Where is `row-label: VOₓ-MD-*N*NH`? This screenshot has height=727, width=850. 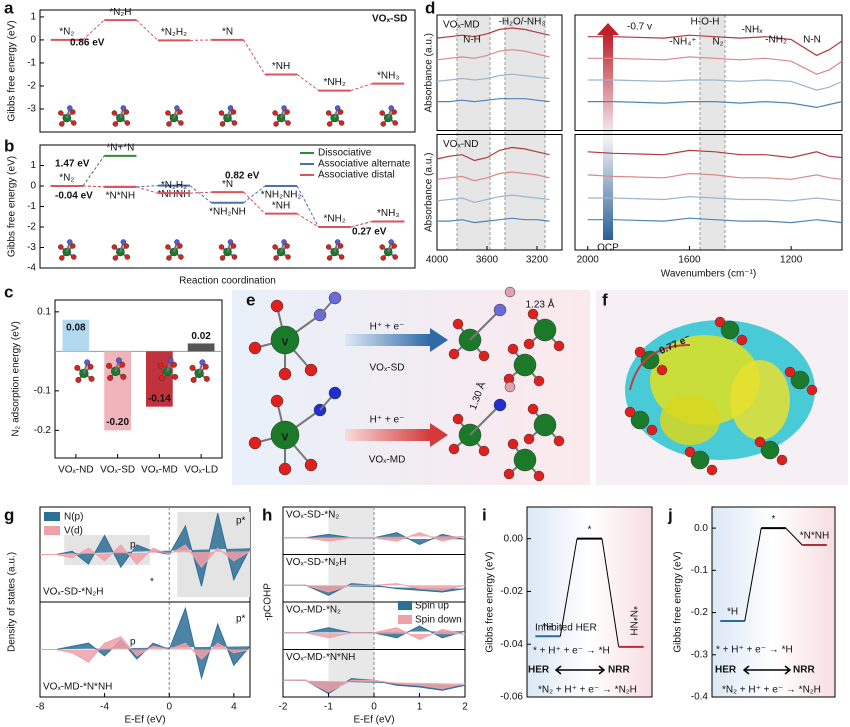 row-label: VOₓ-MD-*N*NH is located at coordinates (320, 657).